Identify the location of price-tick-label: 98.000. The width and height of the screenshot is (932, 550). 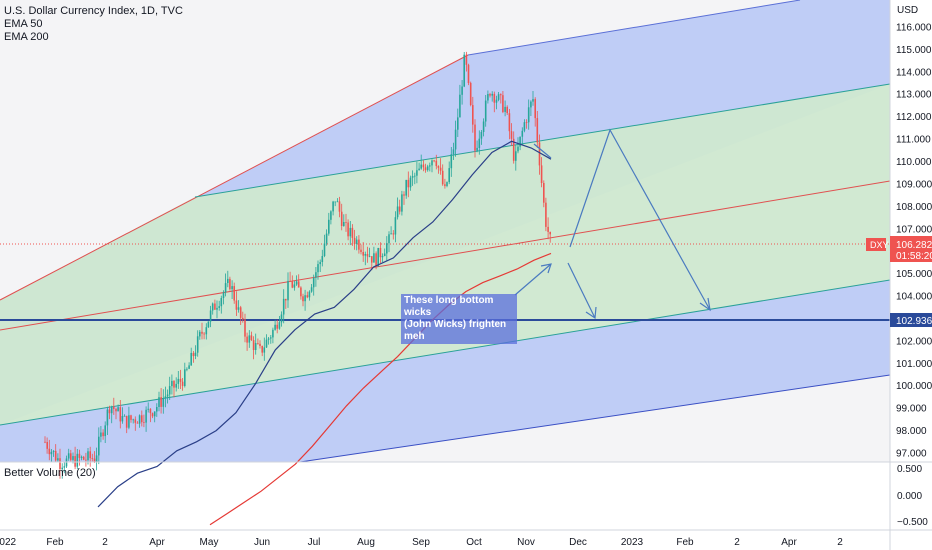
(911, 431).